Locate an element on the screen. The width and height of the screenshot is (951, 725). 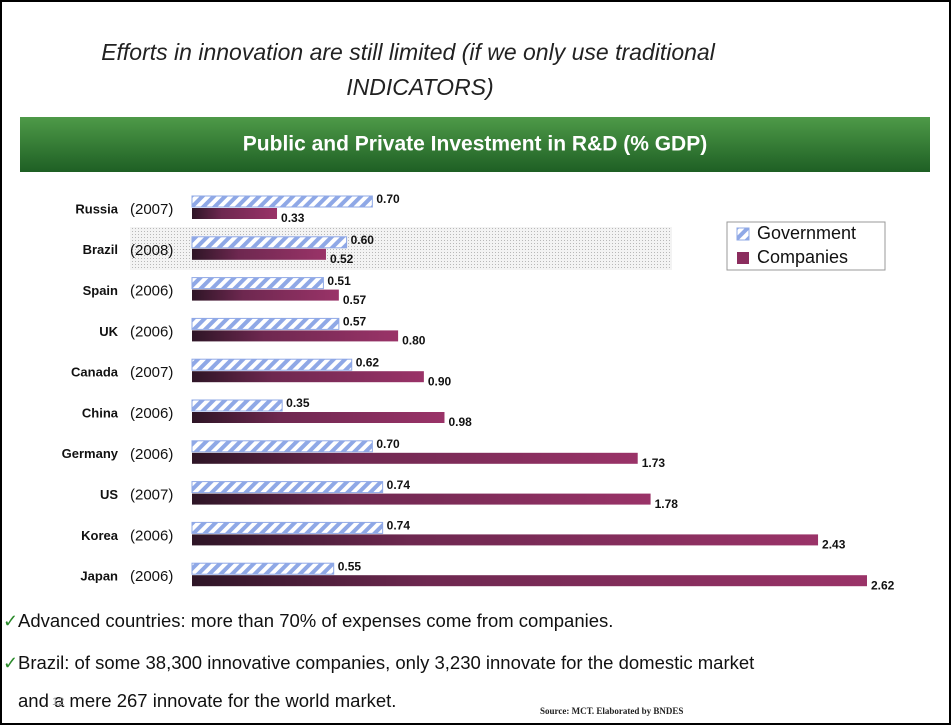
data-label: 0.55 is located at coordinates (350, 566).